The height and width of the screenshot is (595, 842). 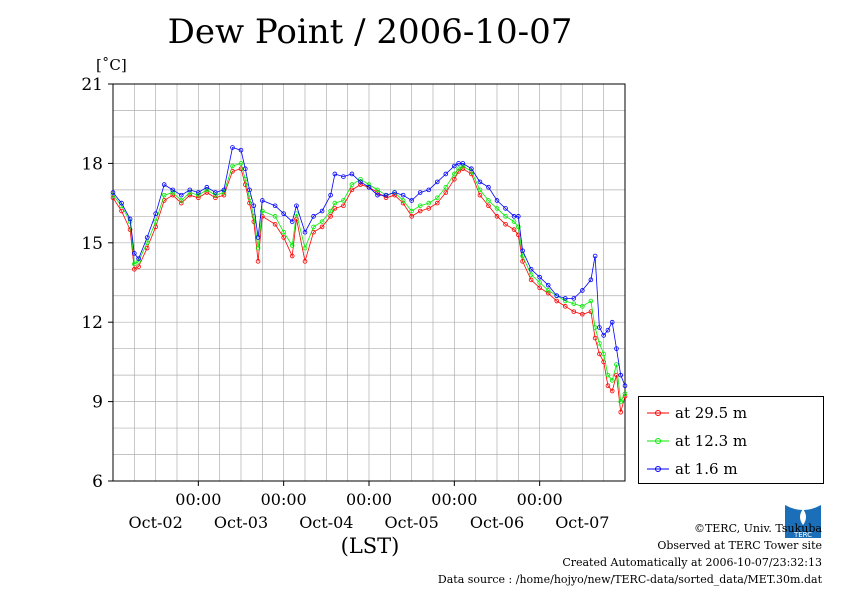 What do you see at coordinates (582, 522) in the screenshot?
I see `x-tick-date: Oct-07` at bounding box center [582, 522].